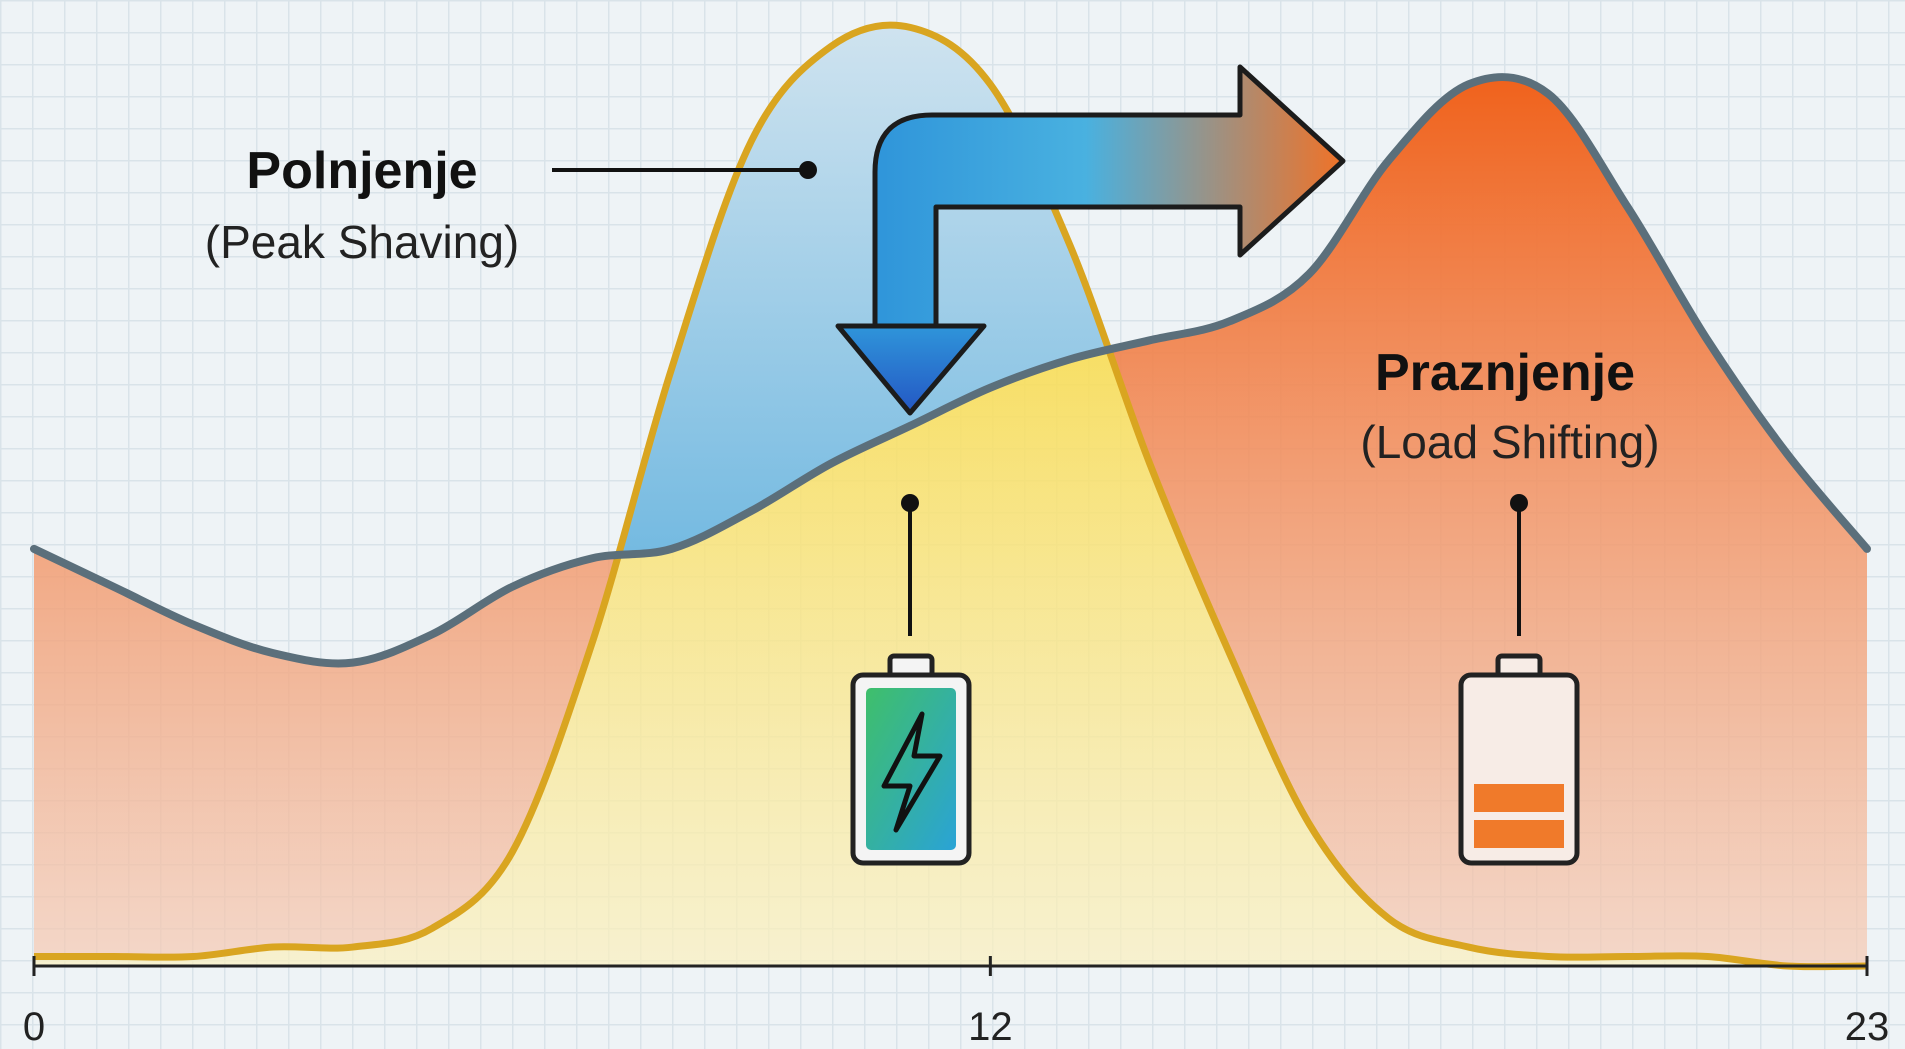 The width and height of the screenshot is (1905, 1049). What do you see at coordinates (990, 1027) in the screenshot?
I see `x-tick-label: 12` at bounding box center [990, 1027].